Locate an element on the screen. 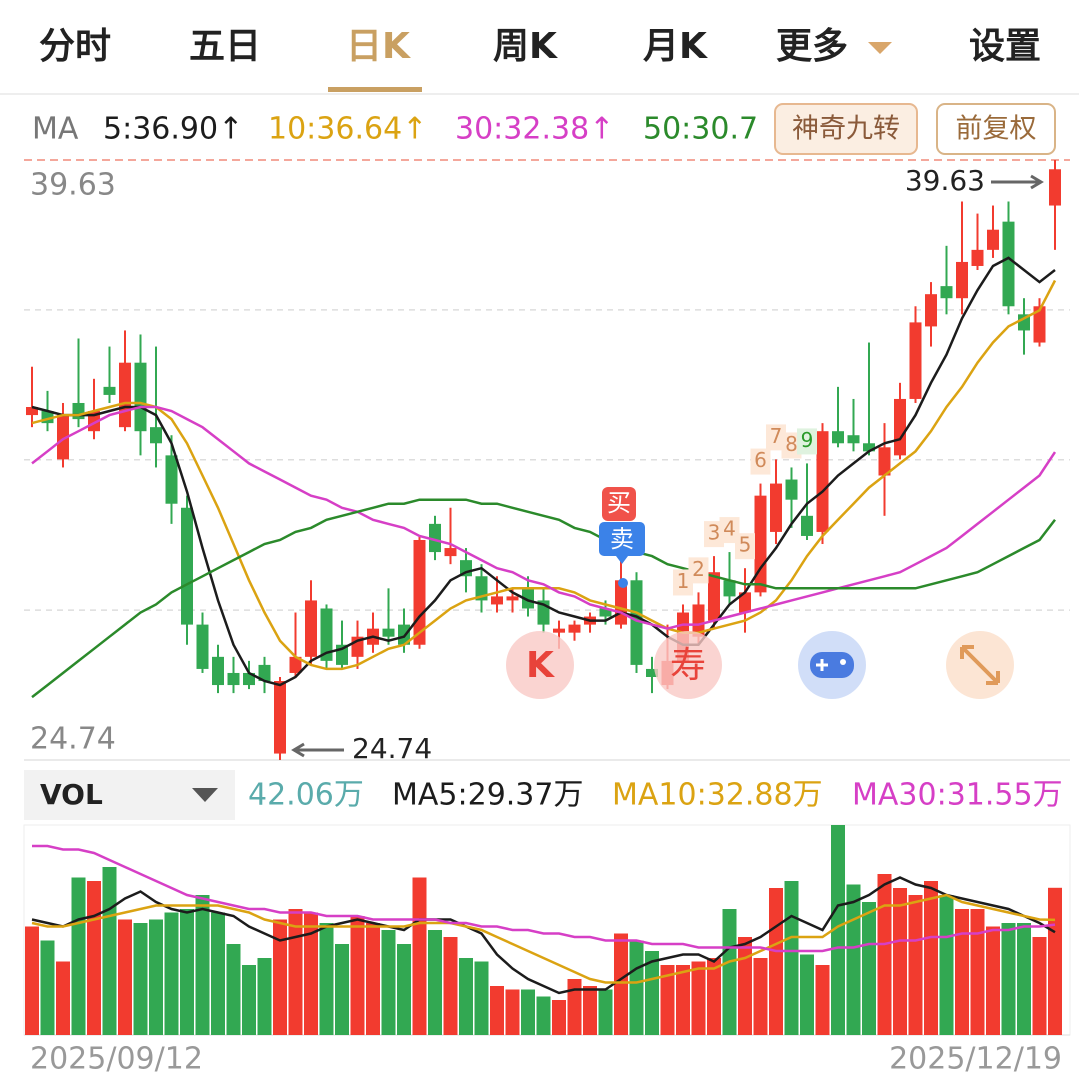 The image size is (1079, 1087). game-cross is located at coordinates (822, 665).